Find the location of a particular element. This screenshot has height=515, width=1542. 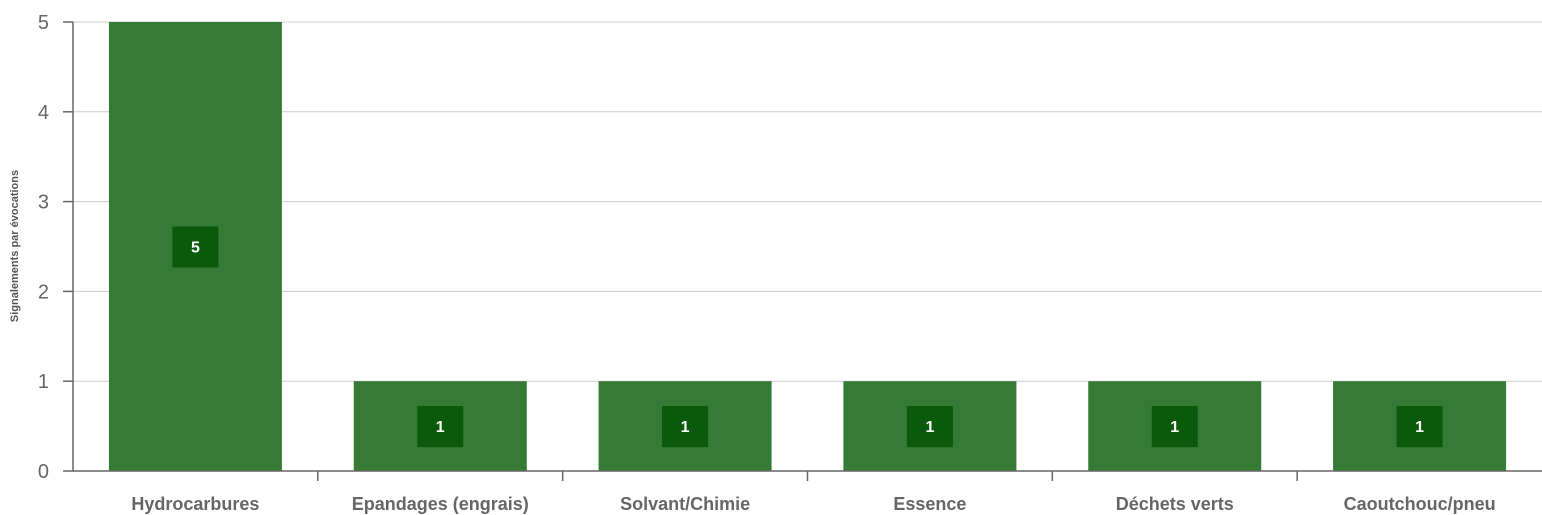

x-tick-label: Déchets verts is located at coordinates (1175, 504).